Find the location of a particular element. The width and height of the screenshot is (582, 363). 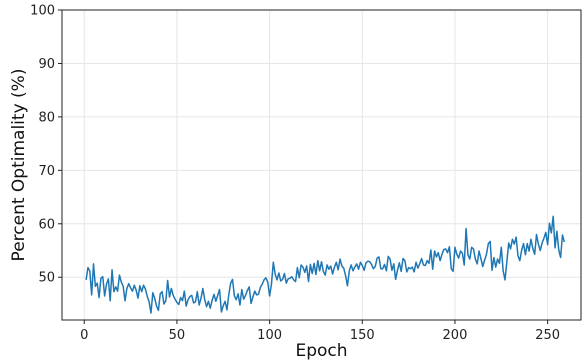

x-tick-label: 0 is located at coordinates (84, 335).